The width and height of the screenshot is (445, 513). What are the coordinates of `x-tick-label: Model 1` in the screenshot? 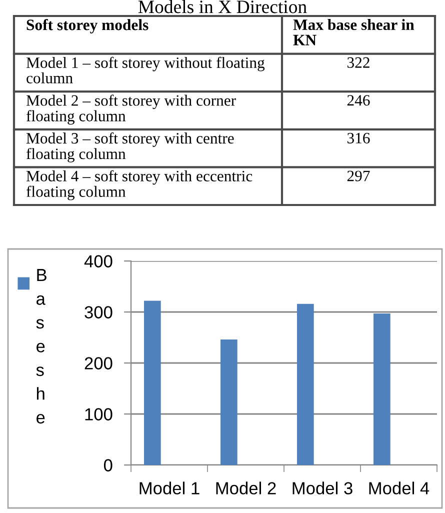 It's located at (170, 488).